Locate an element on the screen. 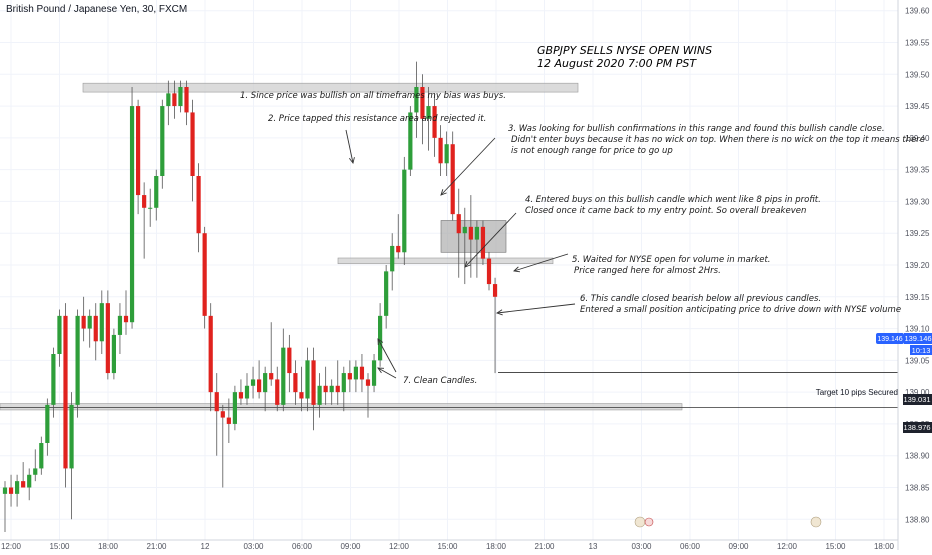  support-zone is located at coordinates (341, 407).